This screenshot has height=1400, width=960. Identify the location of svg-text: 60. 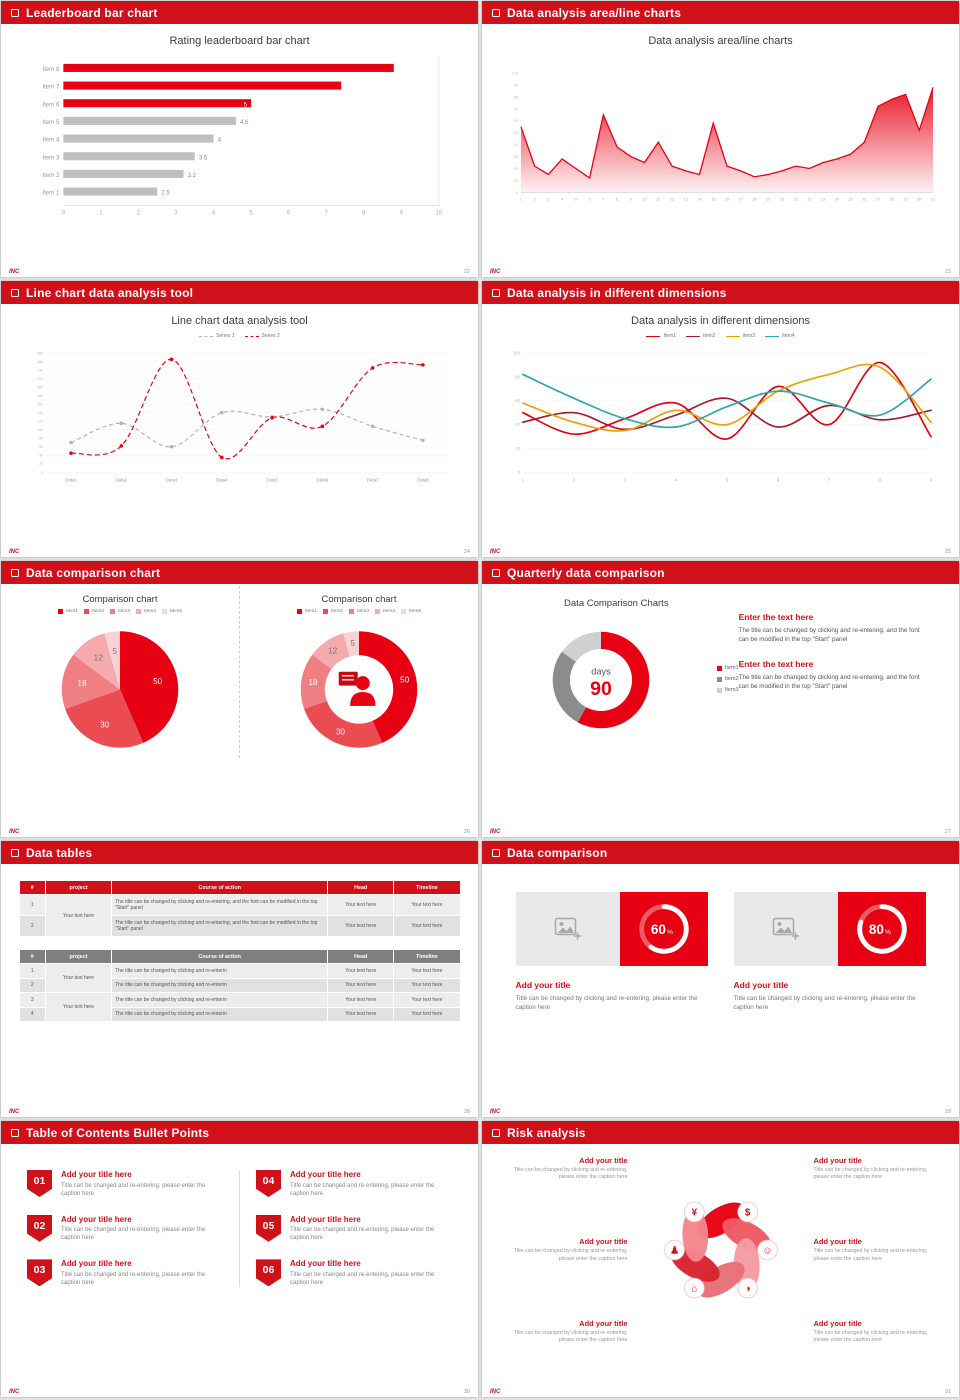
(41, 447).